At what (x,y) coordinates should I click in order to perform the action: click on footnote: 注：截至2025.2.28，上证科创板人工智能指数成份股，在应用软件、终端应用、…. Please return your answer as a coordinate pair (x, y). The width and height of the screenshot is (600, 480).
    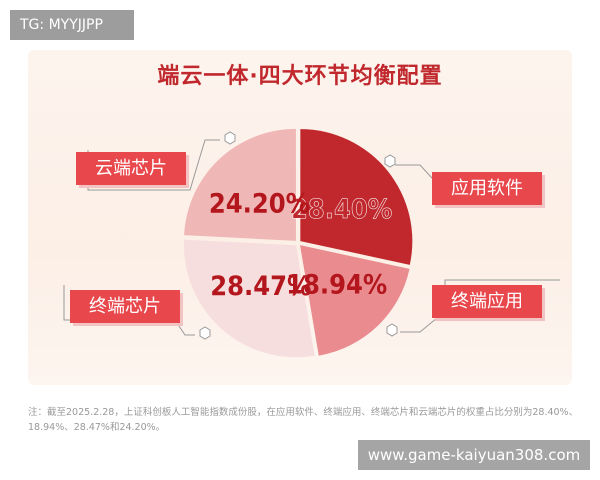
    Looking at the image, I should click on (303, 420).